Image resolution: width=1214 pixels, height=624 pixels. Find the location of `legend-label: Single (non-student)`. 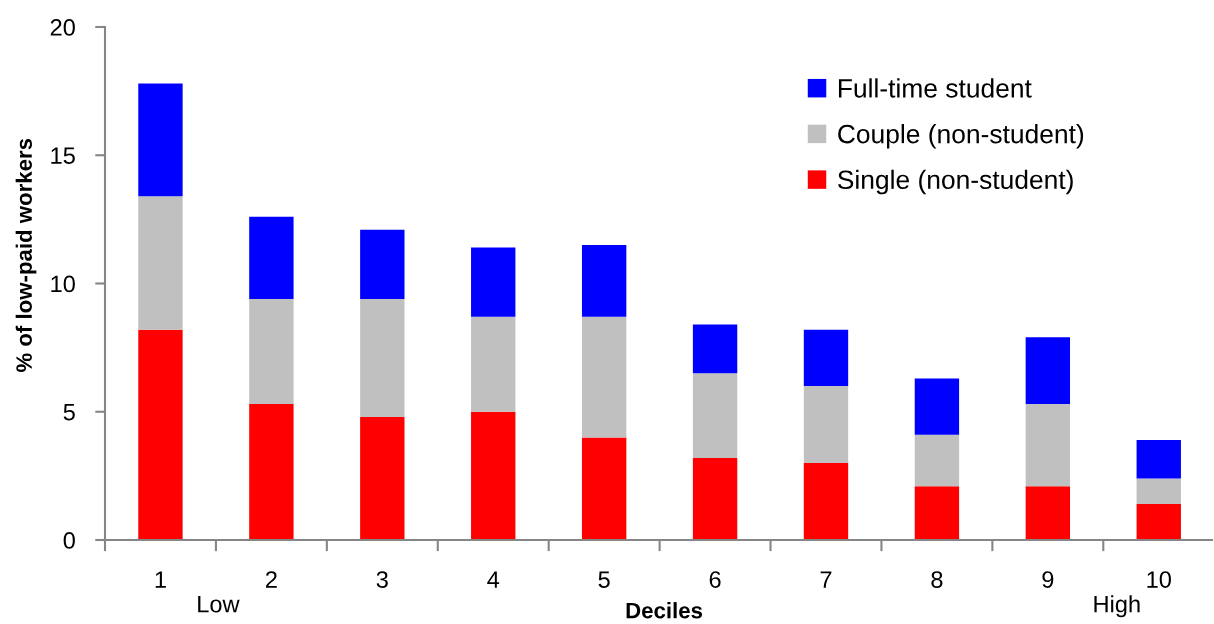

legend-label: Single (non-student) is located at coordinates (955, 182).